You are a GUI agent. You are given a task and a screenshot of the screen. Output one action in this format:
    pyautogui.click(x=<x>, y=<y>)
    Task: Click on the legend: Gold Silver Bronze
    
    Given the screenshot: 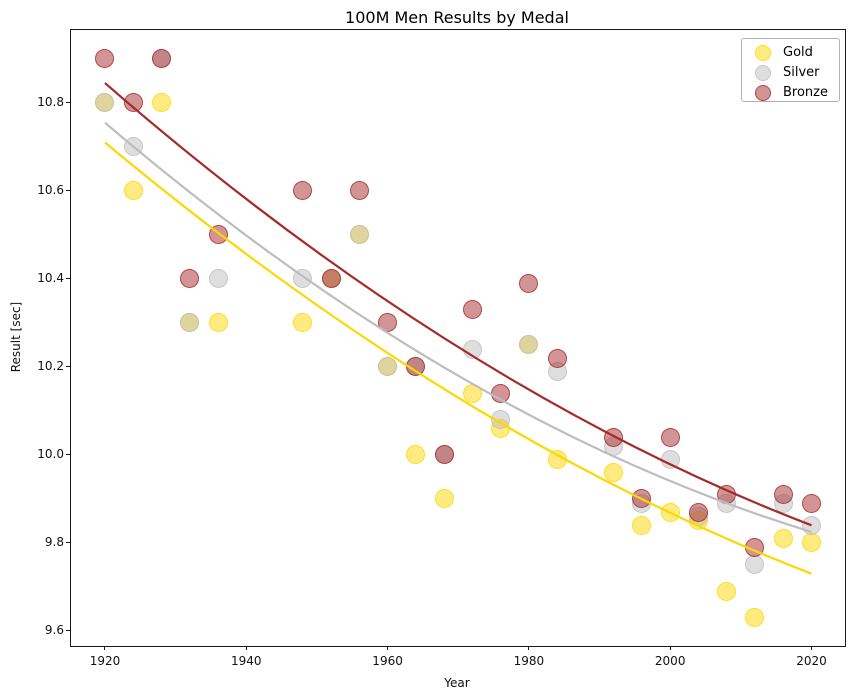 What is the action you would take?
    pyautogui.click(x=790, y=70)
    